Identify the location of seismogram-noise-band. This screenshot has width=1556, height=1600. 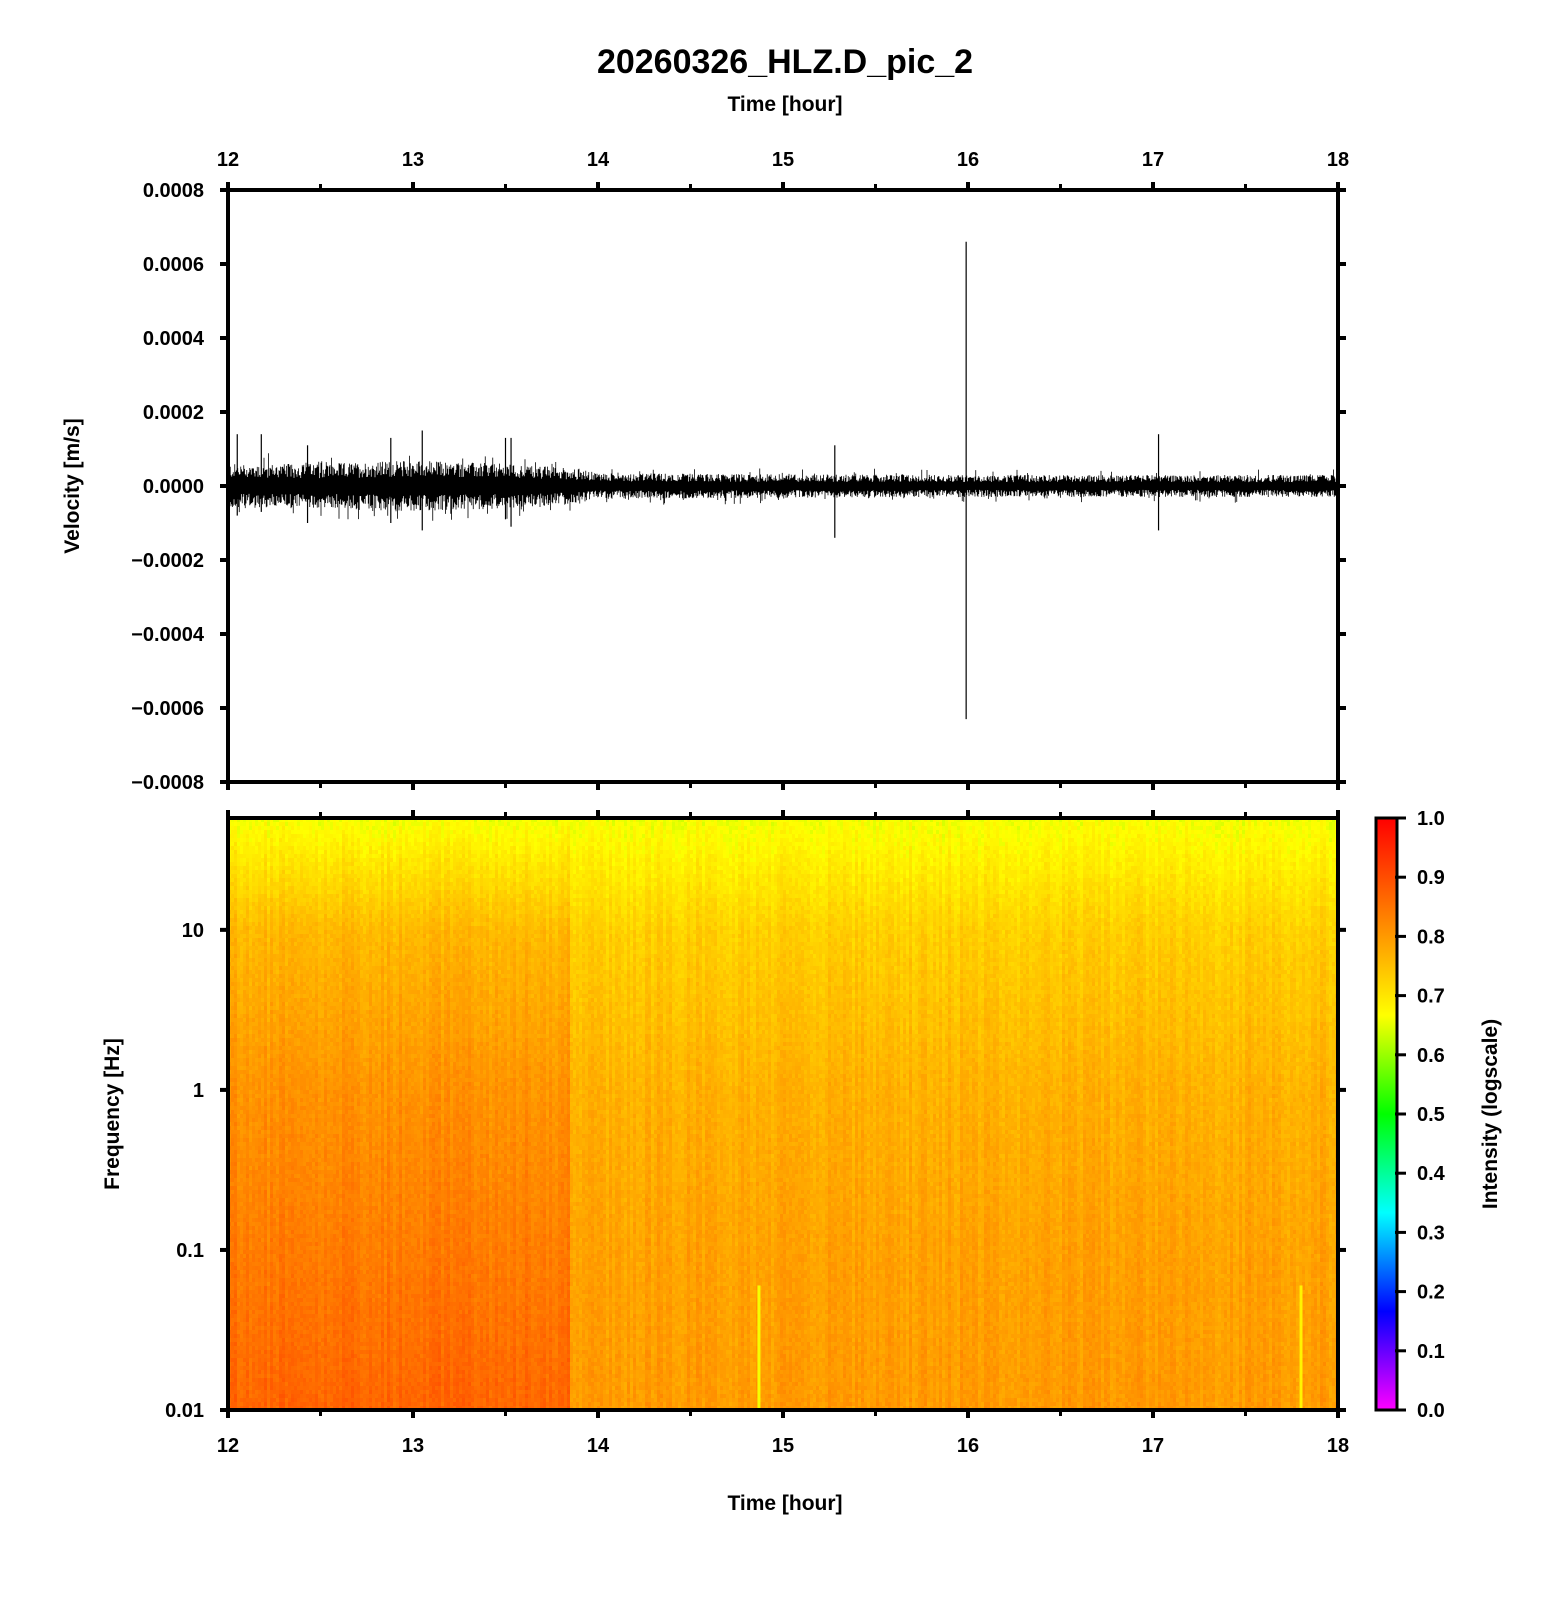
(783, 487).